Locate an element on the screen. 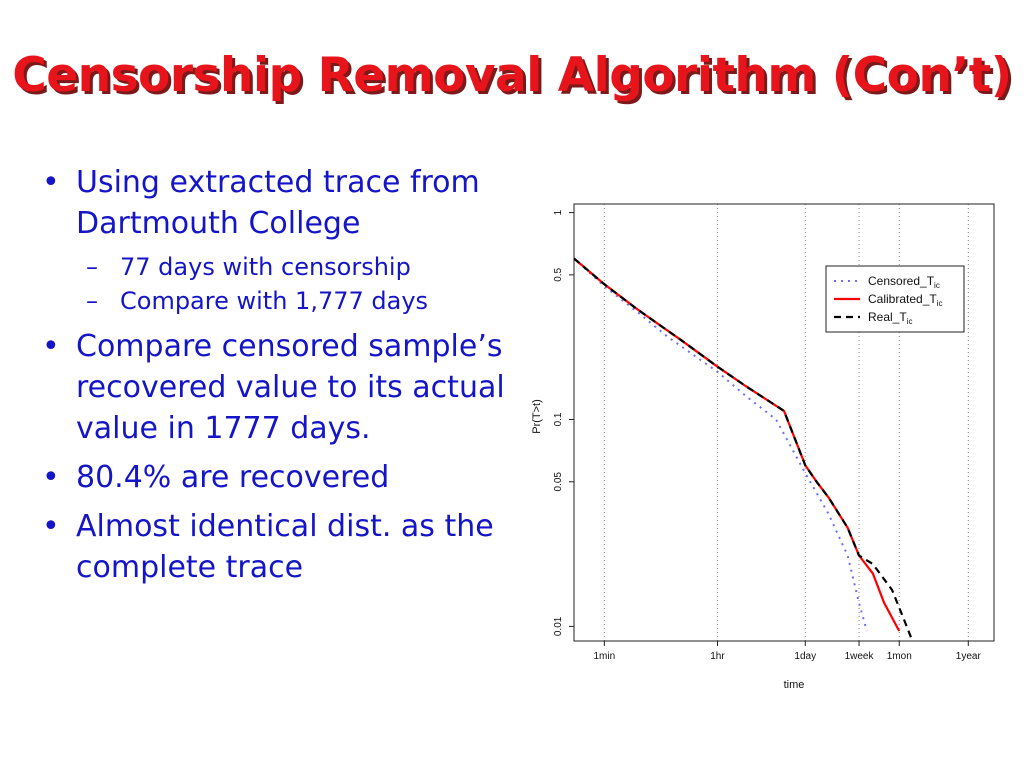  series-line-dotted is located at coordinates (721, 444).